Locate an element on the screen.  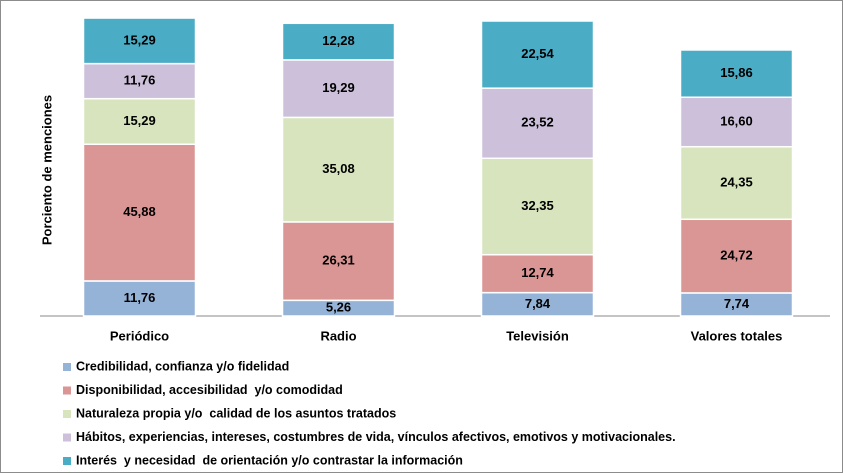
data-label: 23,52 is located at coordinates (537, 122).